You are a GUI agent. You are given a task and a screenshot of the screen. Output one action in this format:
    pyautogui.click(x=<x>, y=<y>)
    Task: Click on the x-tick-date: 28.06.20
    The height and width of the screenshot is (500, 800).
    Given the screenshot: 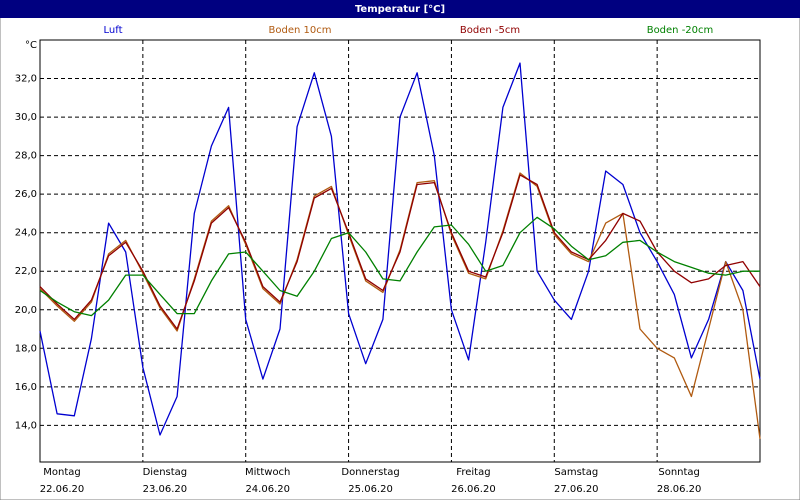 What is the action you would take?
    pyautogui.click(x=679, y=489)
    